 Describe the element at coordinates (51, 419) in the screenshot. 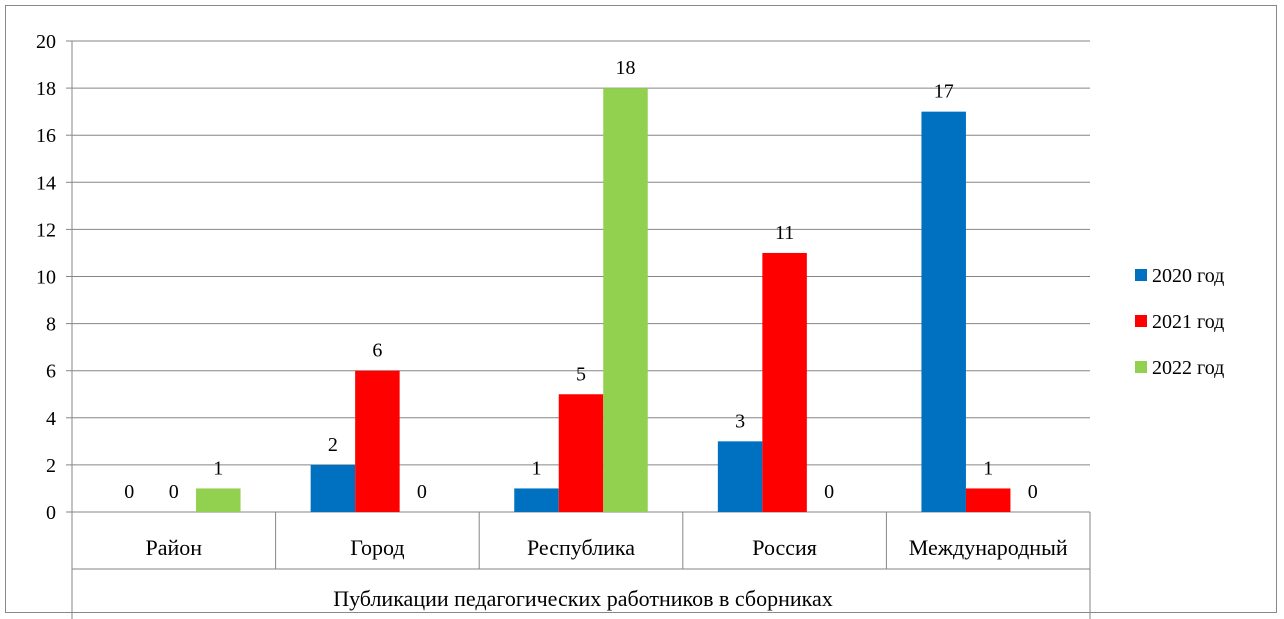

I see `y-tick-label: 4` at that location.